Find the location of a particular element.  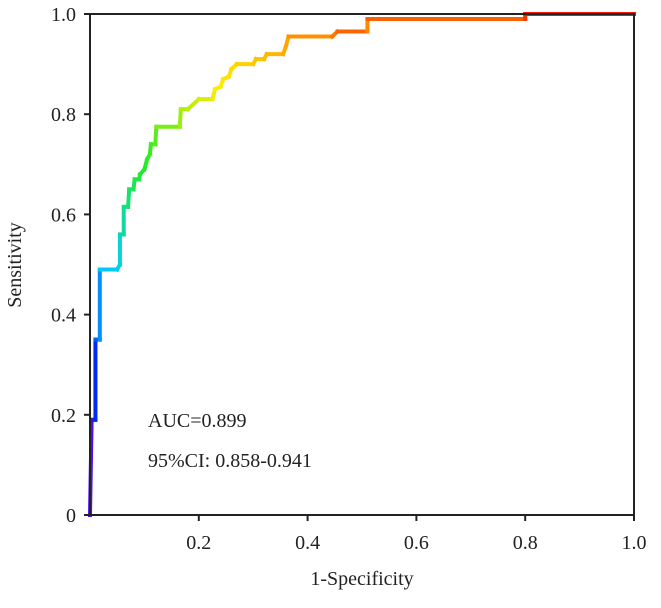

x-tick-label: 0.8 is located at coordinates (525, 543).